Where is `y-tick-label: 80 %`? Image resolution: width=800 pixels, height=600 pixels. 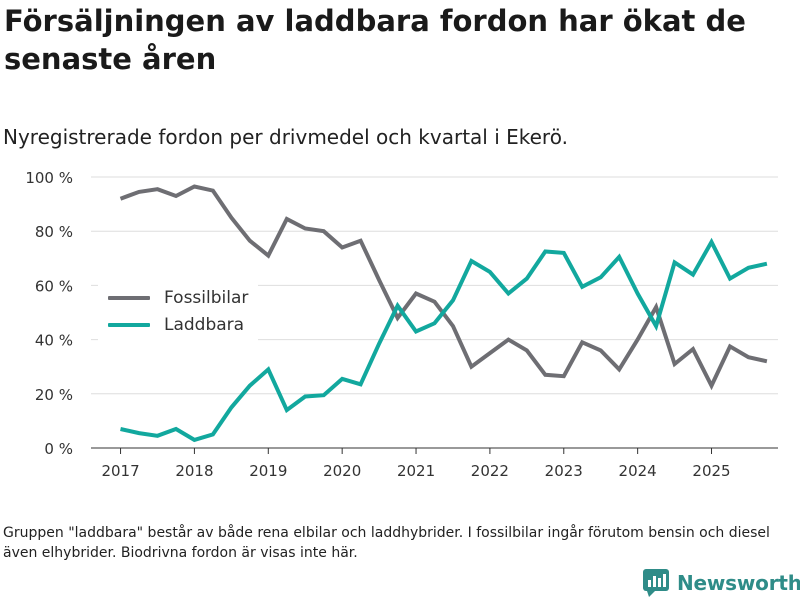
y-tick-label: 80 % is located at coordinates (54, 232).